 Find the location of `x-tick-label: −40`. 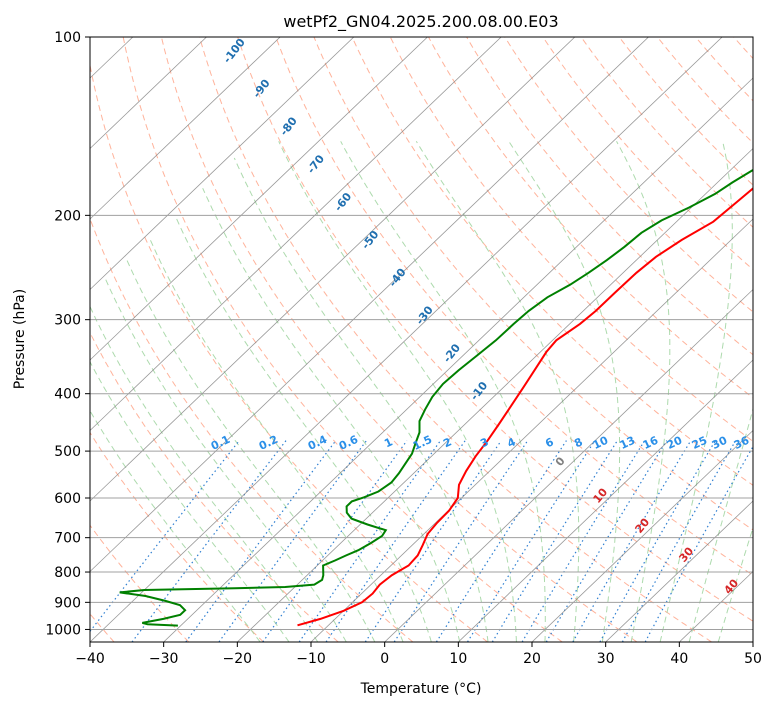

x-tick-label: −40 is located at coordinates (90, 659).